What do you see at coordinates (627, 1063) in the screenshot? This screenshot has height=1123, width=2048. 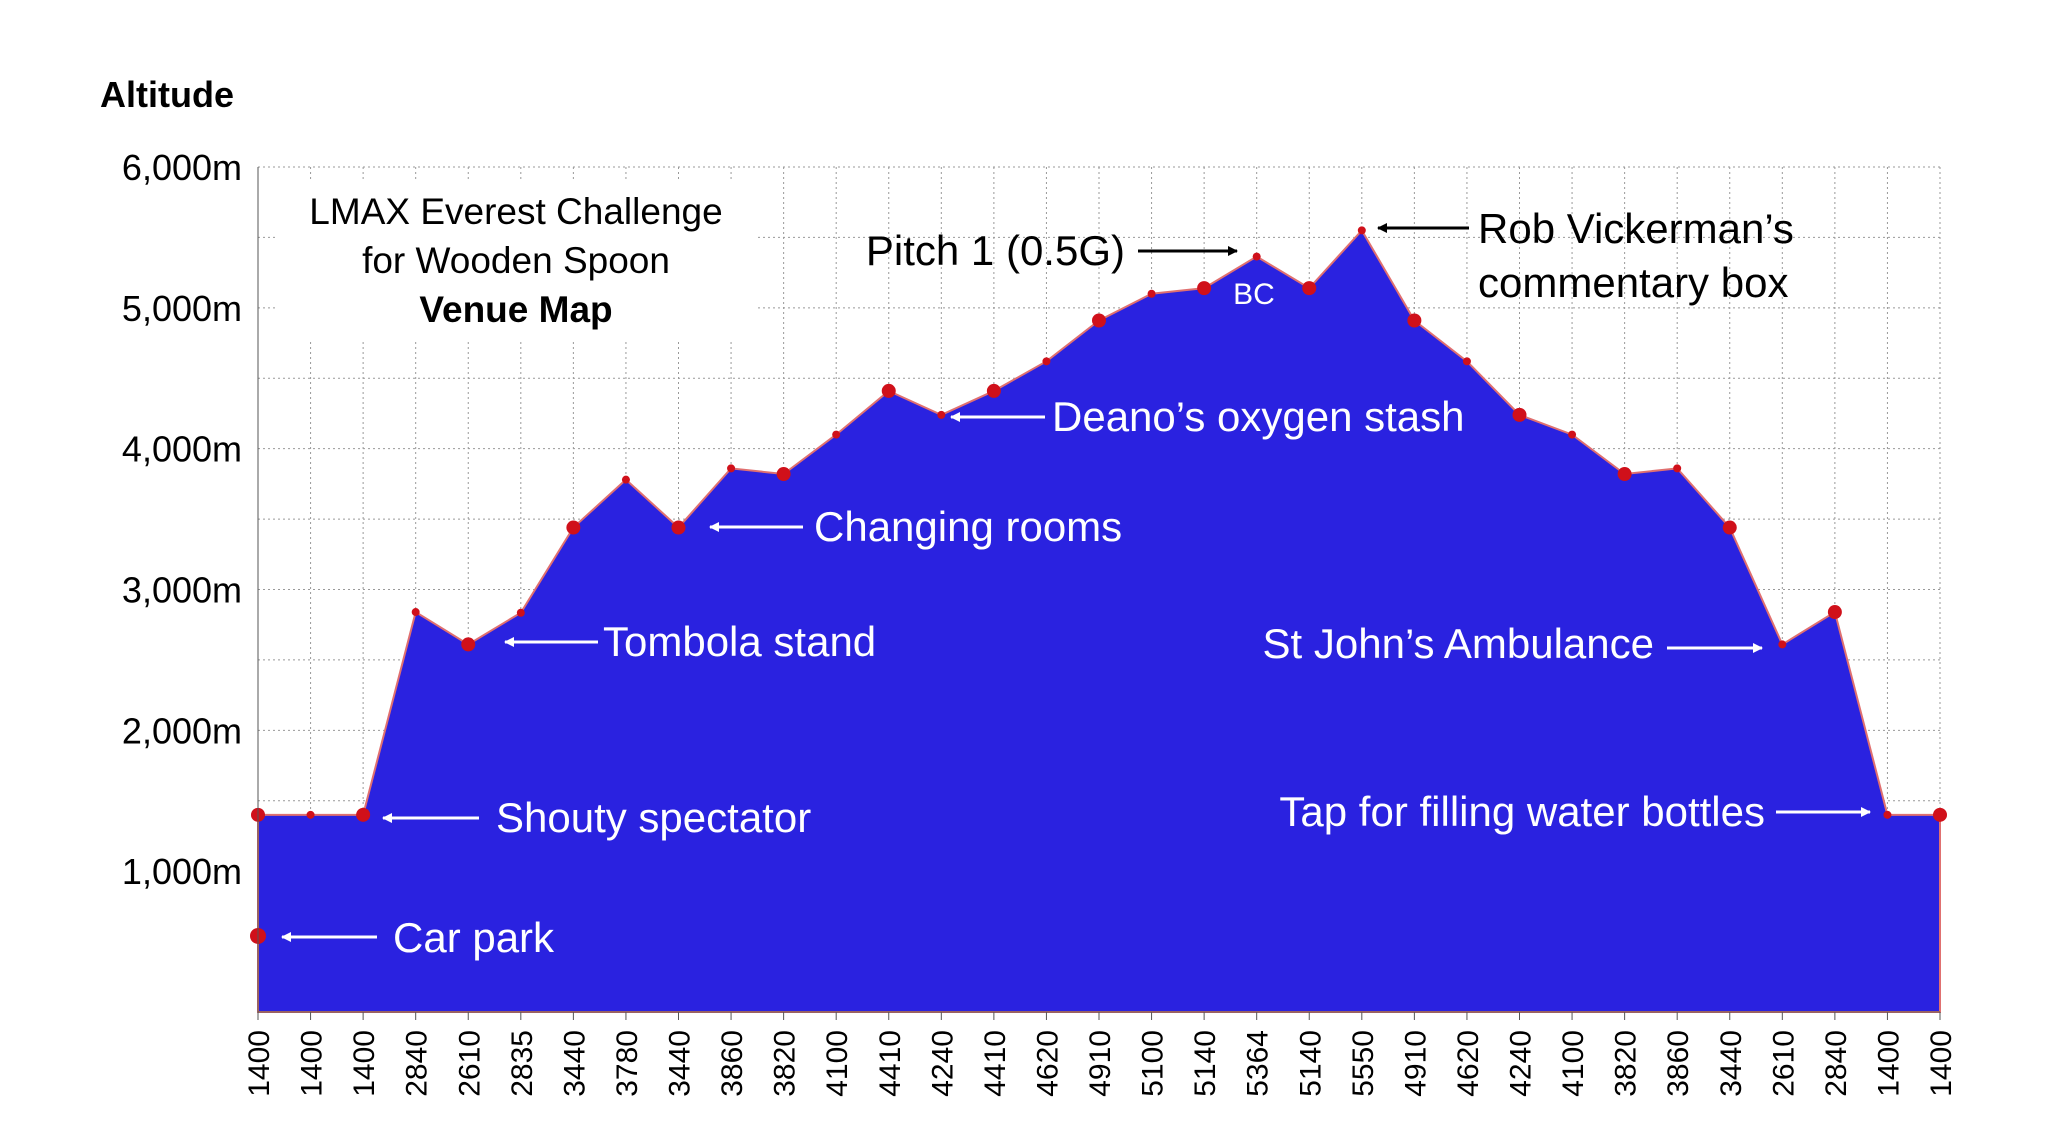 I see `x-tick-label: 3780` at bounding box center [627, 1063].